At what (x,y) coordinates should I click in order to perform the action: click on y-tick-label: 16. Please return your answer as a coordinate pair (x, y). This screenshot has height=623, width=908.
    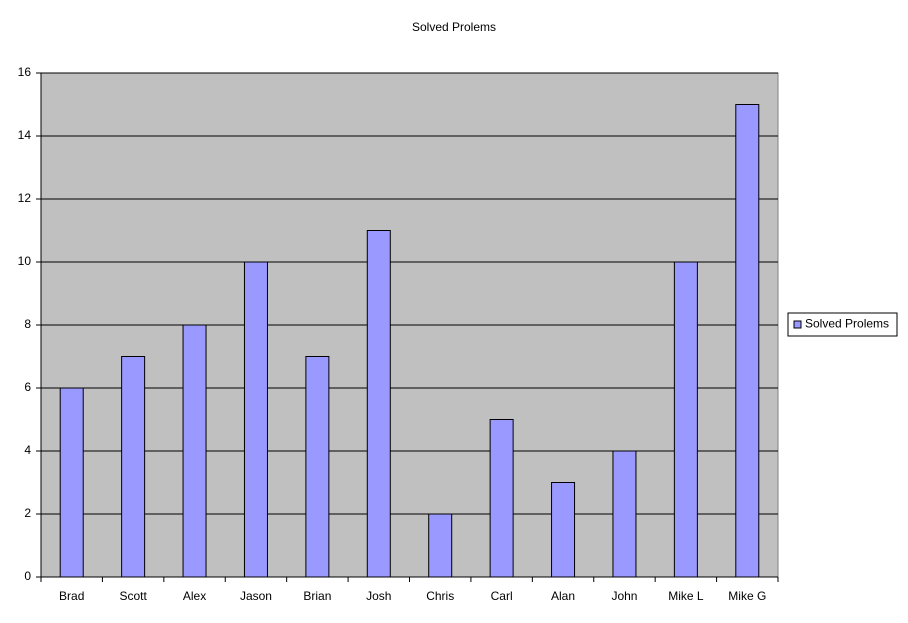
    Looking at the image, I should click on (25, 72).